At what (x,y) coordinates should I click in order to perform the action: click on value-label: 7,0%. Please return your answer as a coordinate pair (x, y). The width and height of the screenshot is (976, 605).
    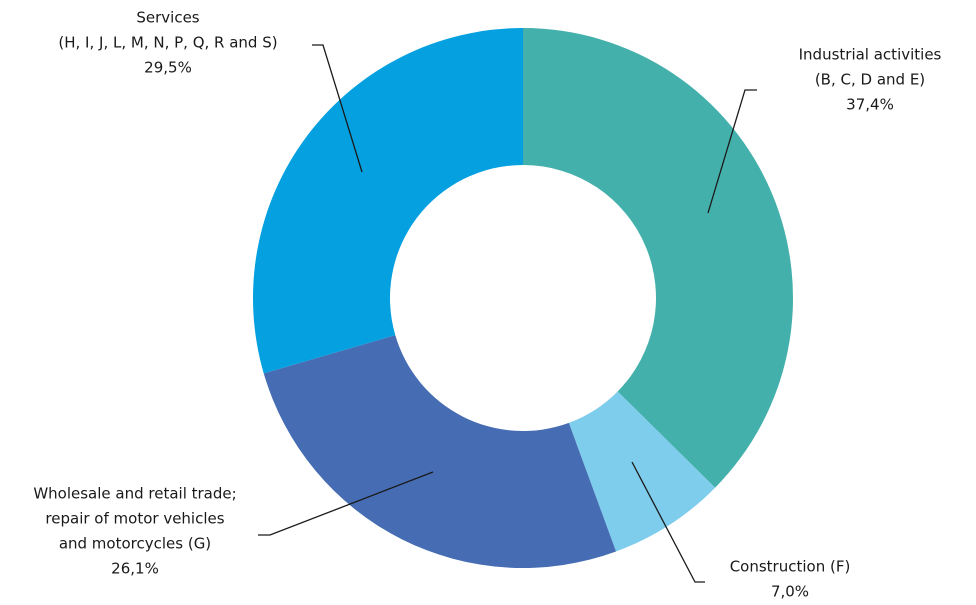
    Looking at the image, I should click on (790, 592).